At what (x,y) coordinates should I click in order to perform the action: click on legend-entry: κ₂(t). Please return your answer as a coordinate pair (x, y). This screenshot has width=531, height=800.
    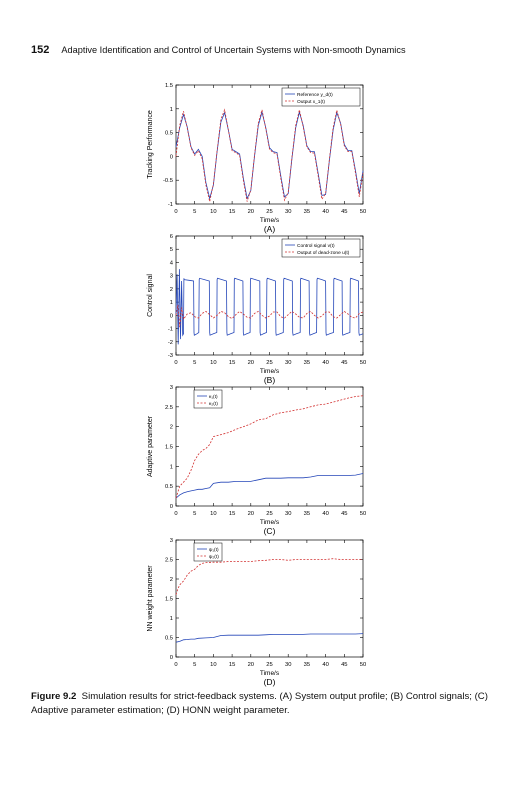
    Looking at the image, I should click on (213, 404).